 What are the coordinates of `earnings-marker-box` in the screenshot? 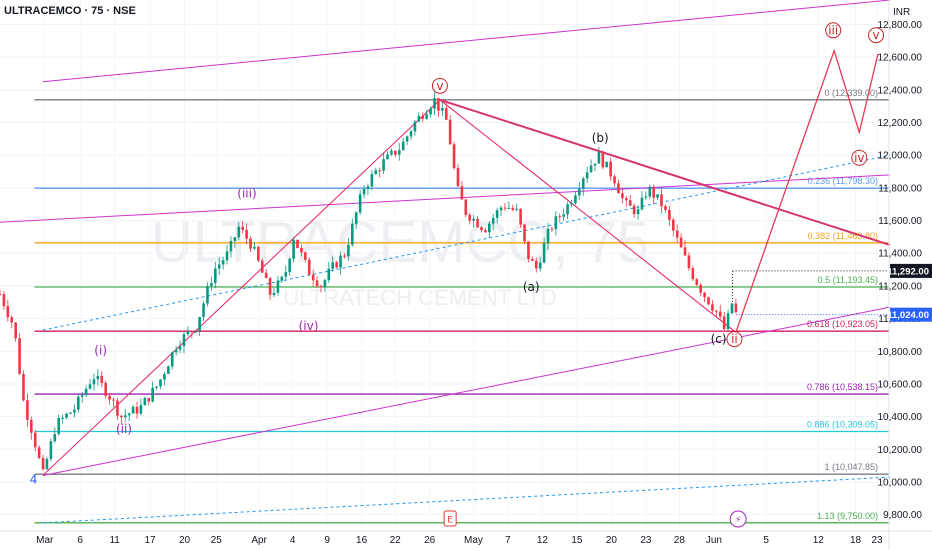 It's located at (450, 518).